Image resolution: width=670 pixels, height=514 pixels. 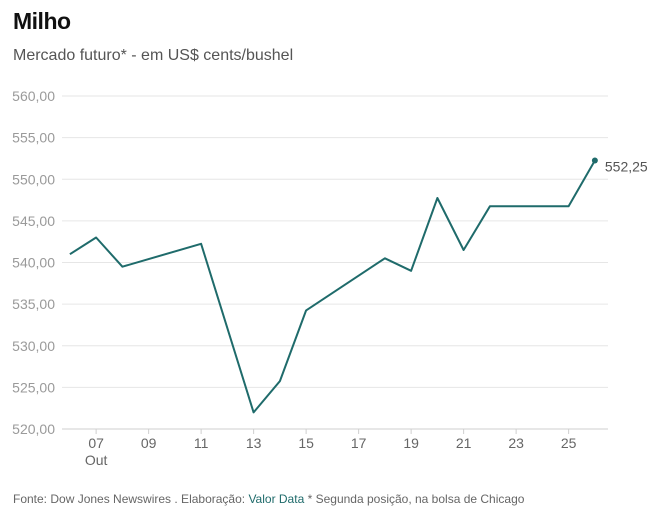 I want to click on x-tick-label: 09, so click(x=149, y=443).